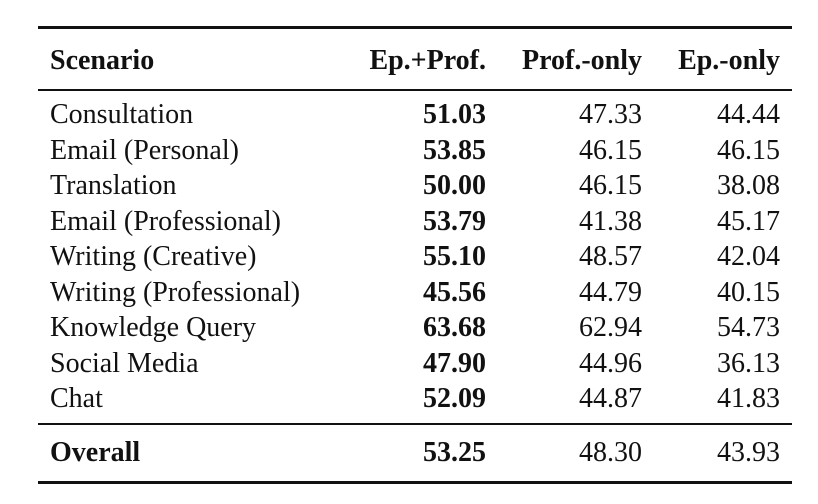 This screenshot has height=504, width=818. What do you see at coordinates (748, 221) in the screenshot?
I see `cell-ep-only: 45.17` at bounding box center [748, 221].